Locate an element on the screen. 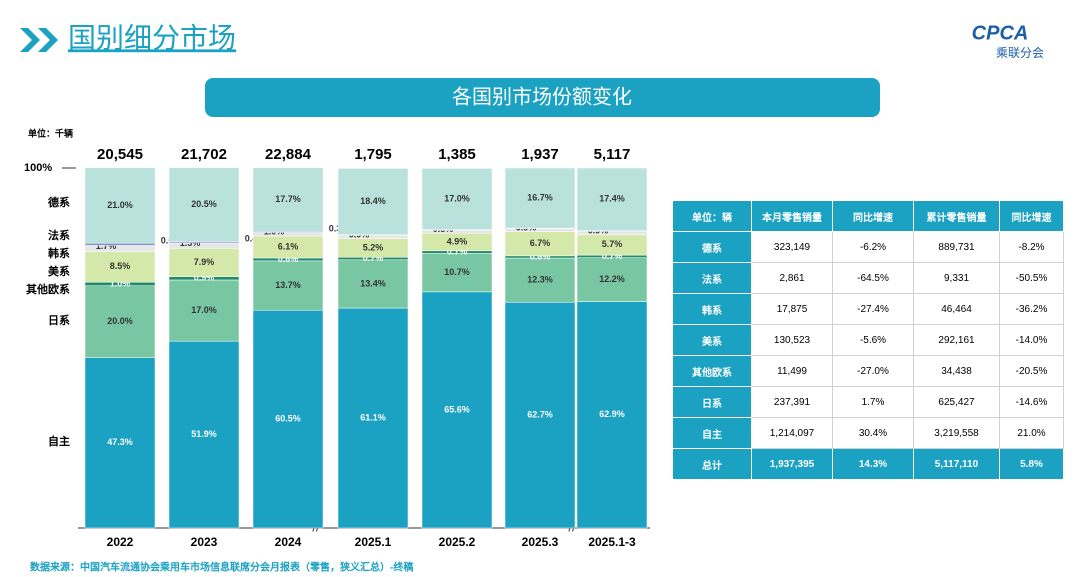  value-label: 62.9% is located at coordinates (612, 414).